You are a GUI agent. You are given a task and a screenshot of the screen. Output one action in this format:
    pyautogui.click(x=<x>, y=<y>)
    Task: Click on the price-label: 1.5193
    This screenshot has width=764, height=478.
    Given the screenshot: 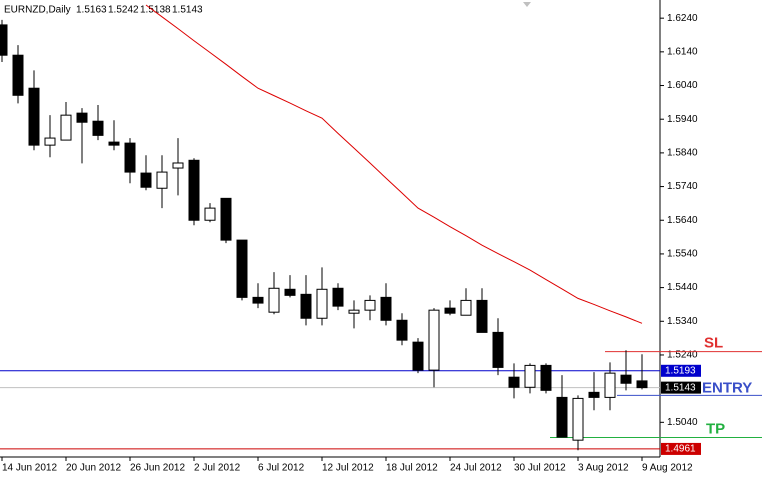 What is the action you would take?
    pyautogui.click(x=680, y=370)
    